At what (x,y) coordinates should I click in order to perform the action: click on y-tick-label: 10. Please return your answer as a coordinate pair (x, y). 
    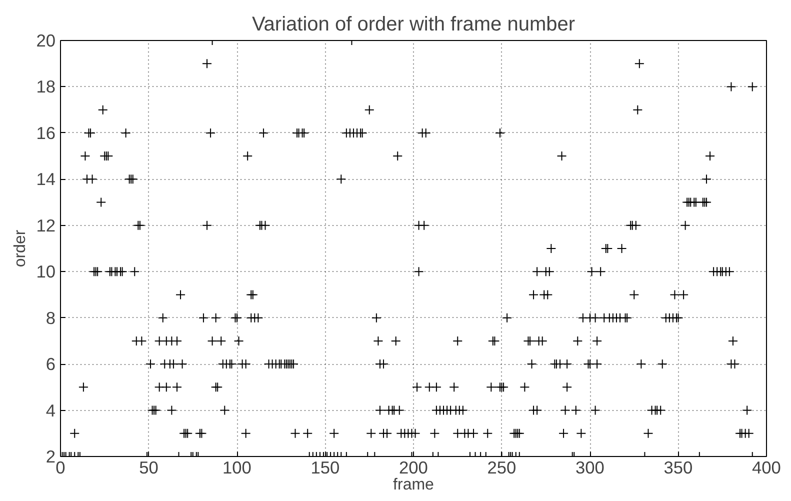
    Looking at the image, I should click on (46, 272).